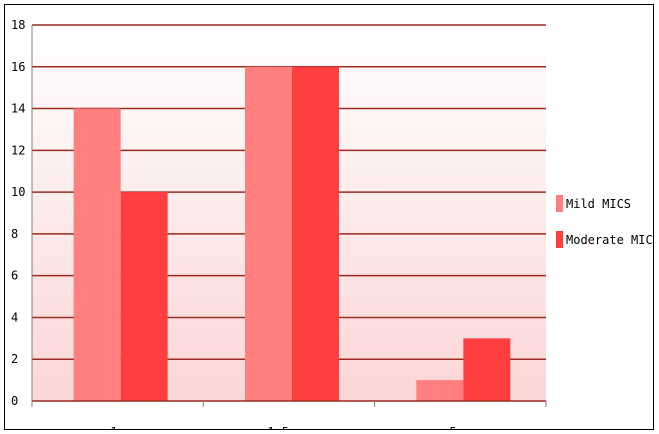 The width and height of the screenshot is (659, 434). I want to click on y-tick-label-16: 16, so click(18, 67).